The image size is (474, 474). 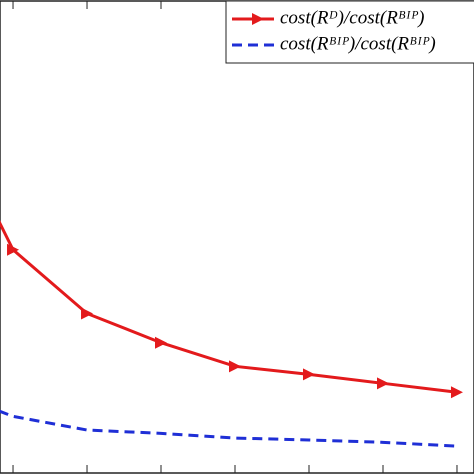 I want to click on legend-box, so click(x=349, y=32).